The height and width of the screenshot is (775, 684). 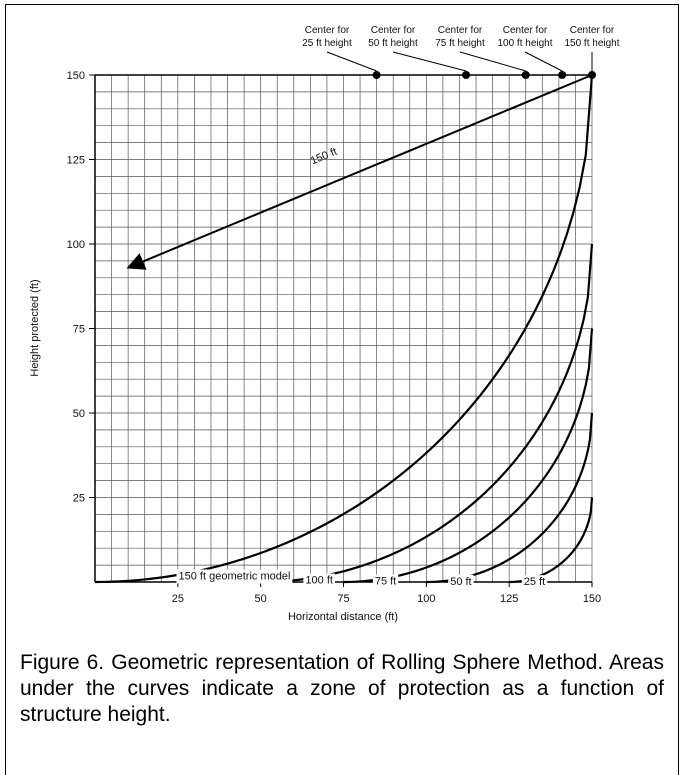 What do you see at coordinates (79, 330) in the screenshot?
I see `y-tick-label: 75` at bounding box center [79, 330].